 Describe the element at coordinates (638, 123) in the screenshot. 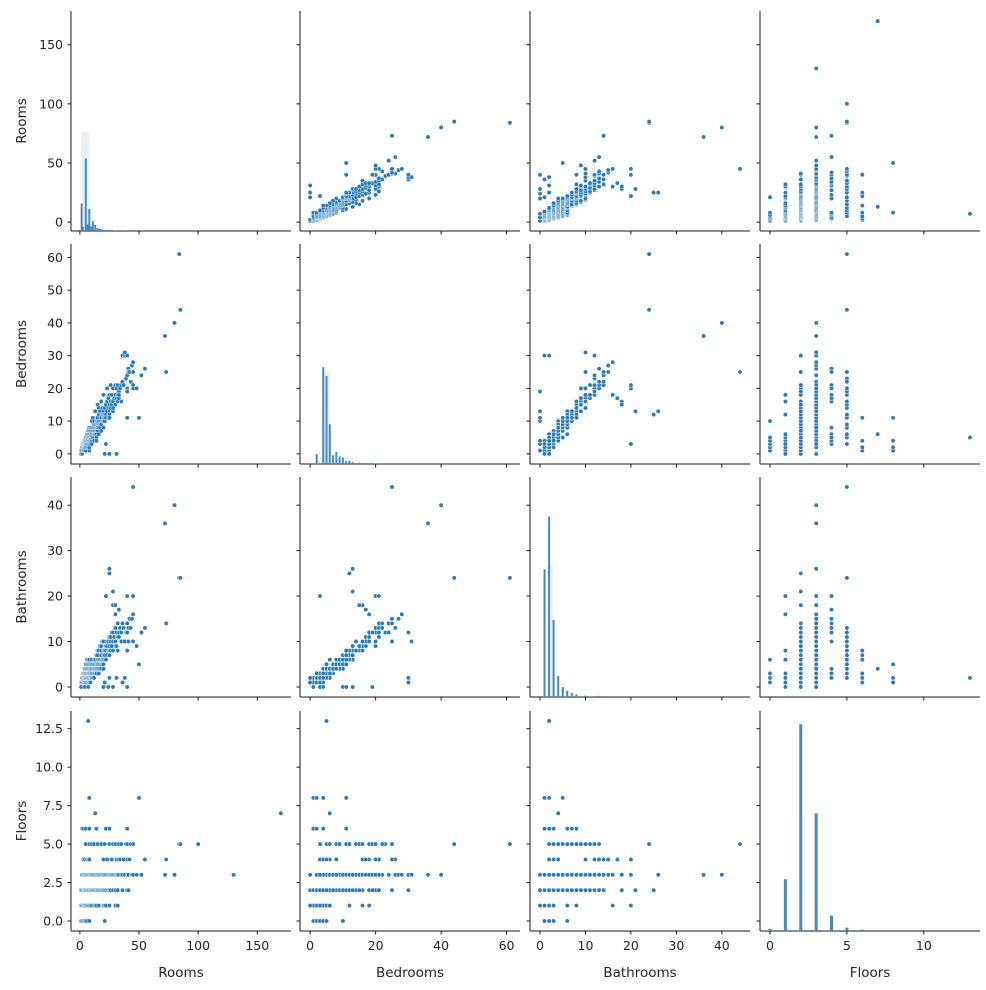

I see `panel-rooms-vs-bathrooms` at that location.